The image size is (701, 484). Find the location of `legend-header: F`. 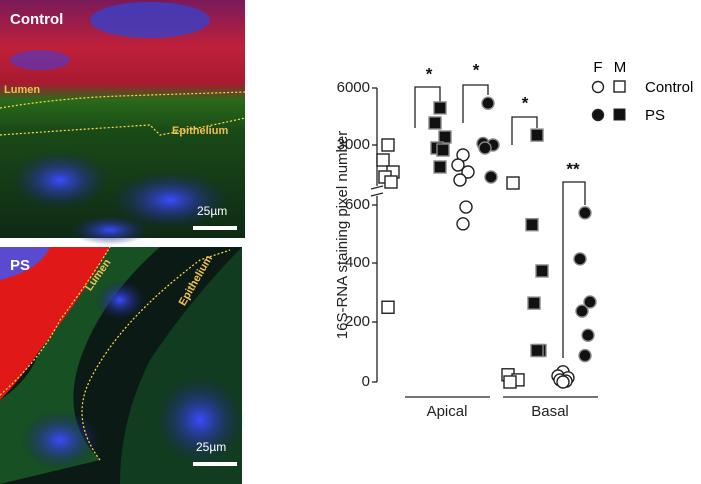

legend-header: F is located at coordinates (597, 67).